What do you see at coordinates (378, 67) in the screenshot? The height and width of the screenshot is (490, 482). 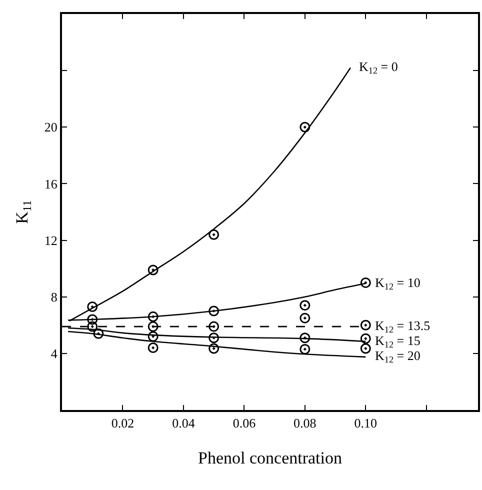 I see `series-label: K$_{12}$ = 0` at bounding box center [378, 67].